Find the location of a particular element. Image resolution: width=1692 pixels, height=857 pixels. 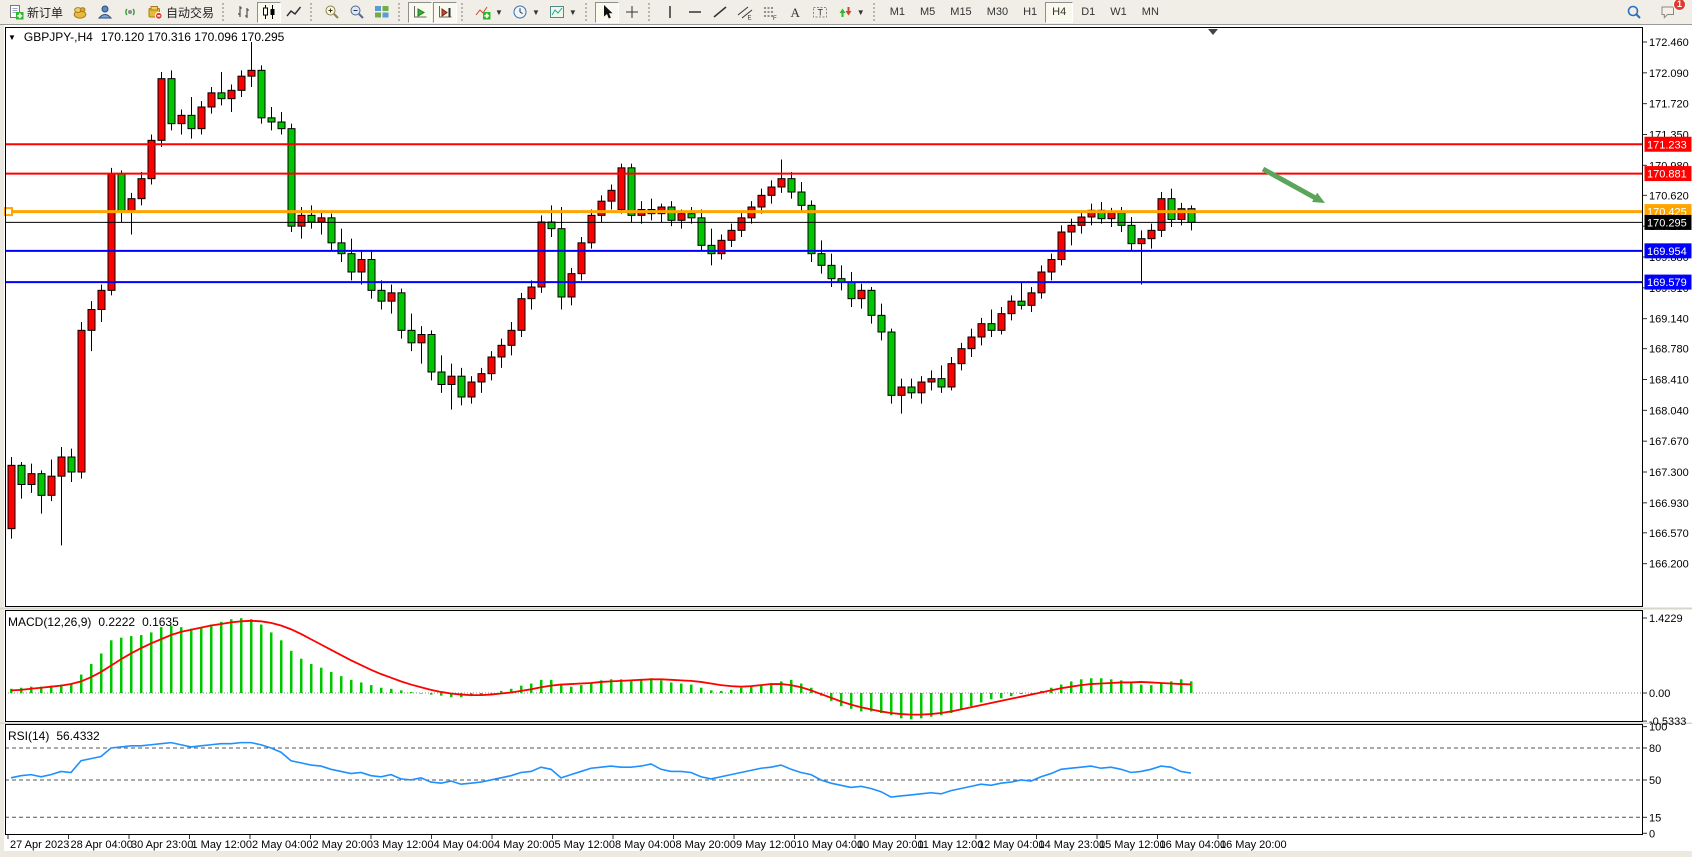

toolbar-button-m5: M5 is located at coordinates (927, 12).